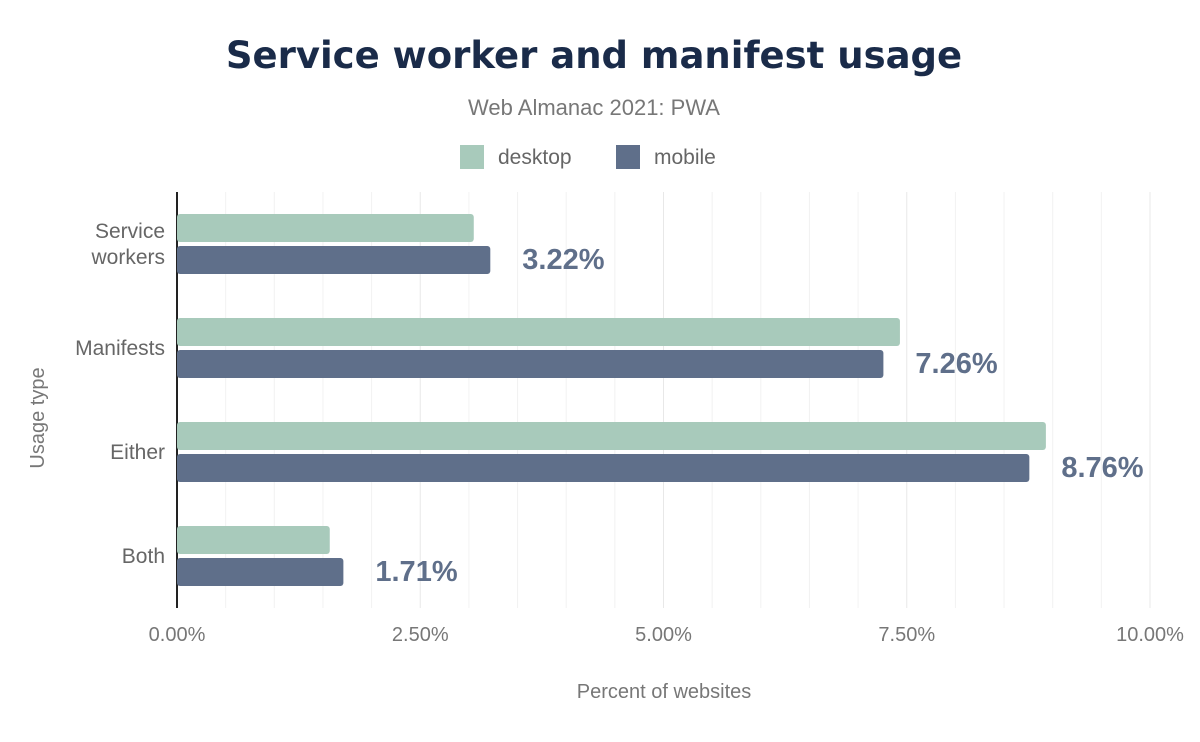  I want to click on chart-subtitle: Web Almanac 2021: PWA, so click(594, 107).